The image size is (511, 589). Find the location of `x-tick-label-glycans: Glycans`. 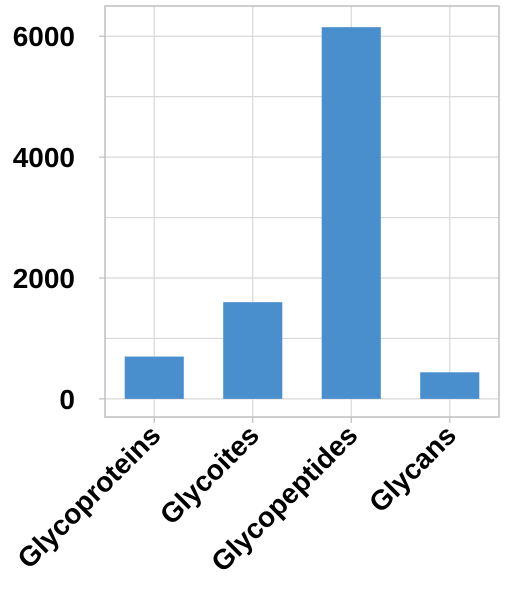

x-tick-label-glycans: Glycans is located at coordinates (412, 468).